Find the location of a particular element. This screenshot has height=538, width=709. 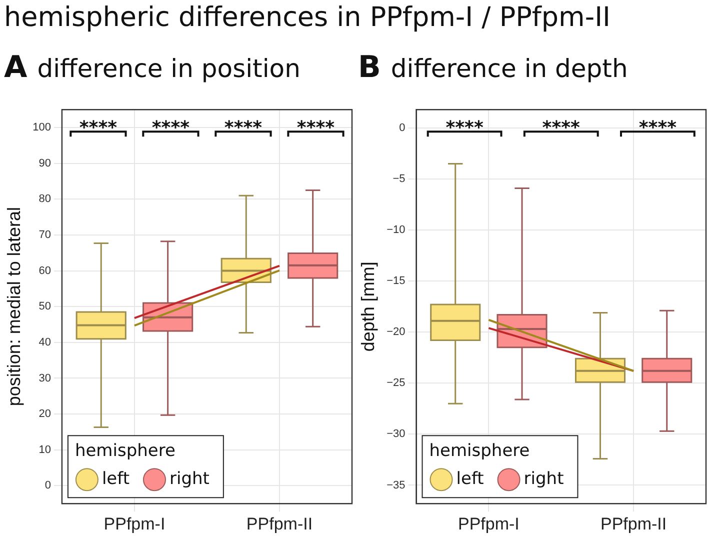

y-tick-label: 40 is located at coordinates (44, 342).